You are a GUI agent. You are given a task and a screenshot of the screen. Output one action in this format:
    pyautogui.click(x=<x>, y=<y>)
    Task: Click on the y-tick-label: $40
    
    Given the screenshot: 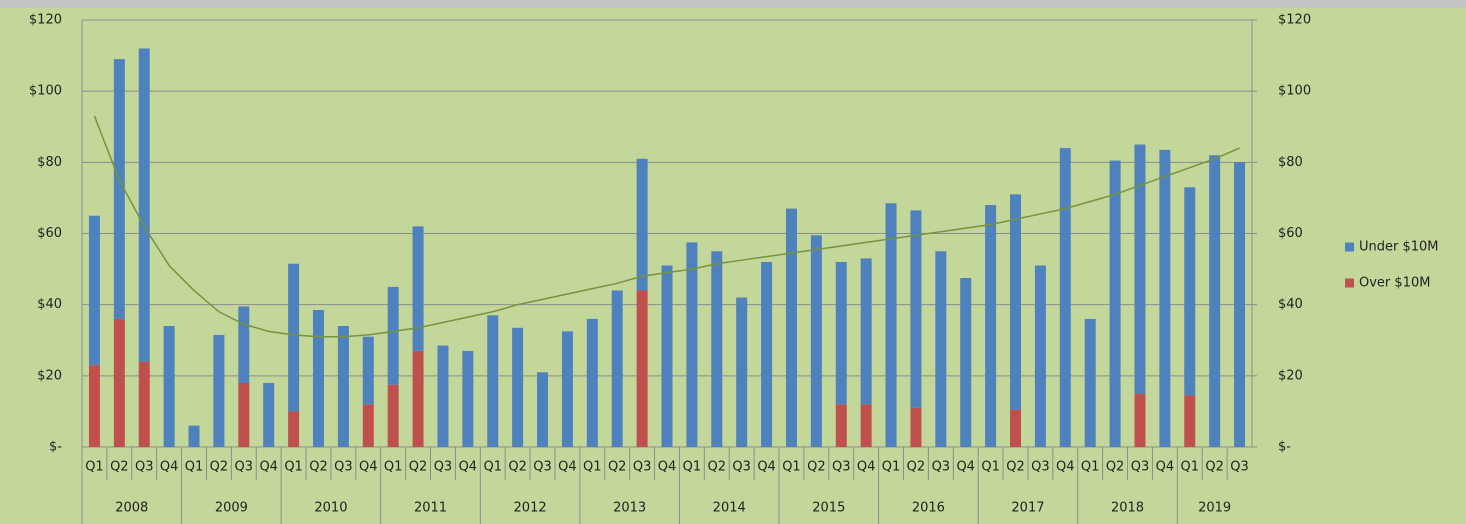 What is the action you would take?
    pyautogui.click(x=49, y=304)
    